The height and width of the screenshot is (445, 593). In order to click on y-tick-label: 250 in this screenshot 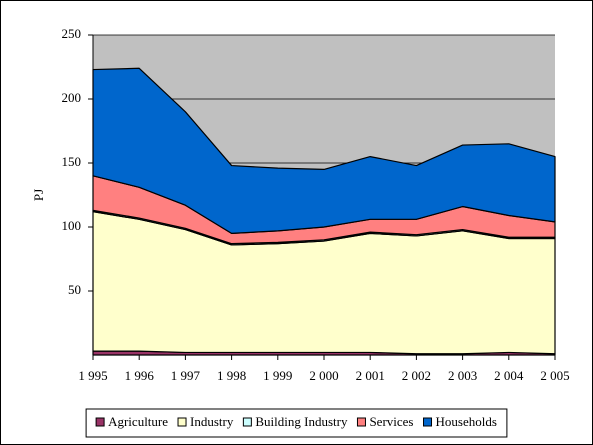, I will do `click(72, 33)`.